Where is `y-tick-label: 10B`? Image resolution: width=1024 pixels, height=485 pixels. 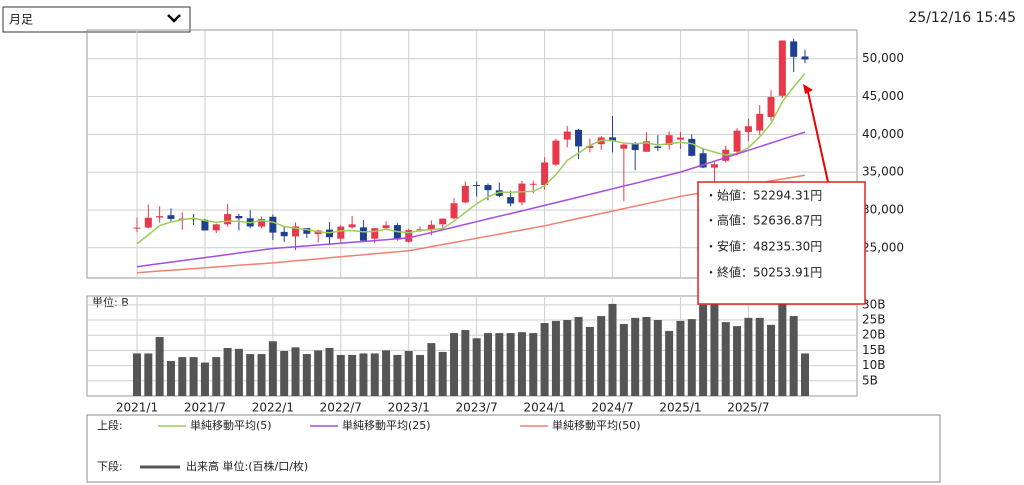
y-tick-label: 10B is located at coordinates (874, 365).